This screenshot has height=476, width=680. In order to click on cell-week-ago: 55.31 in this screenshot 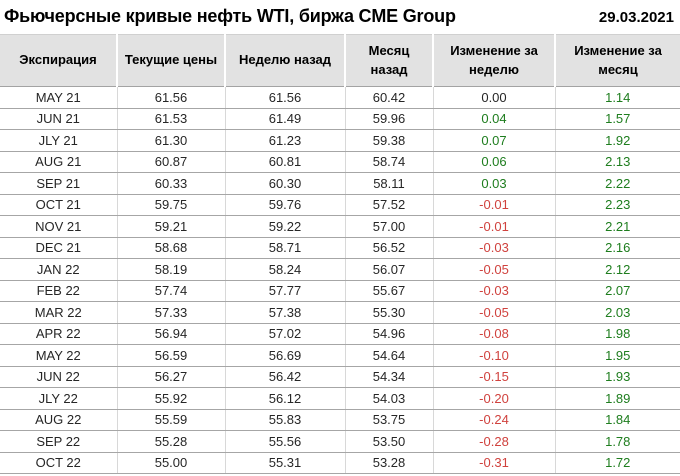, I will do `click(284, 463)`.